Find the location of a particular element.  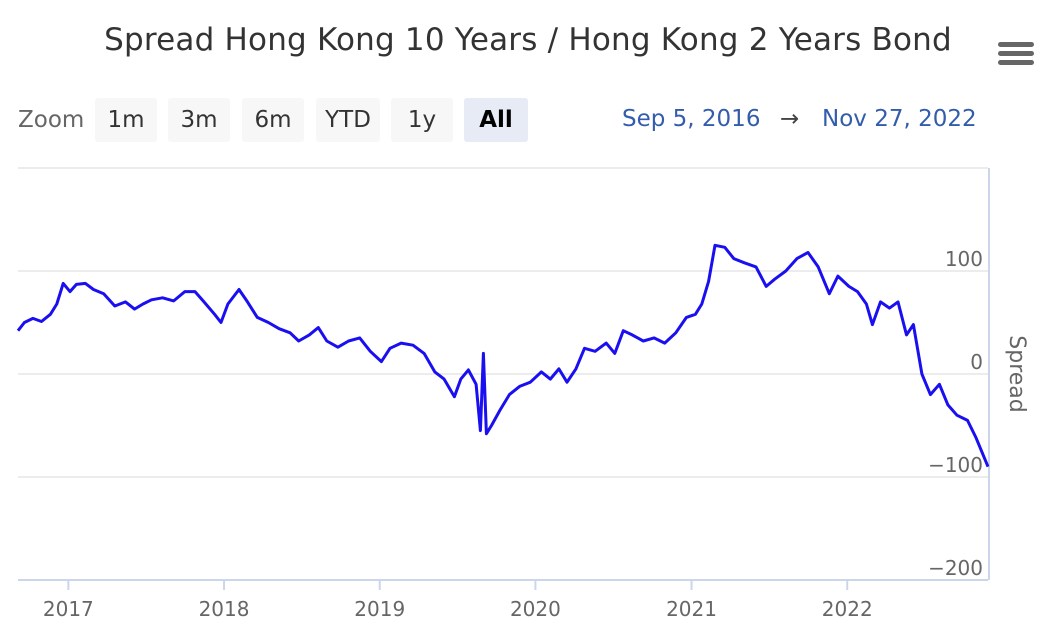

x-tick-label: 2019 is located at coordinates (379, 609).